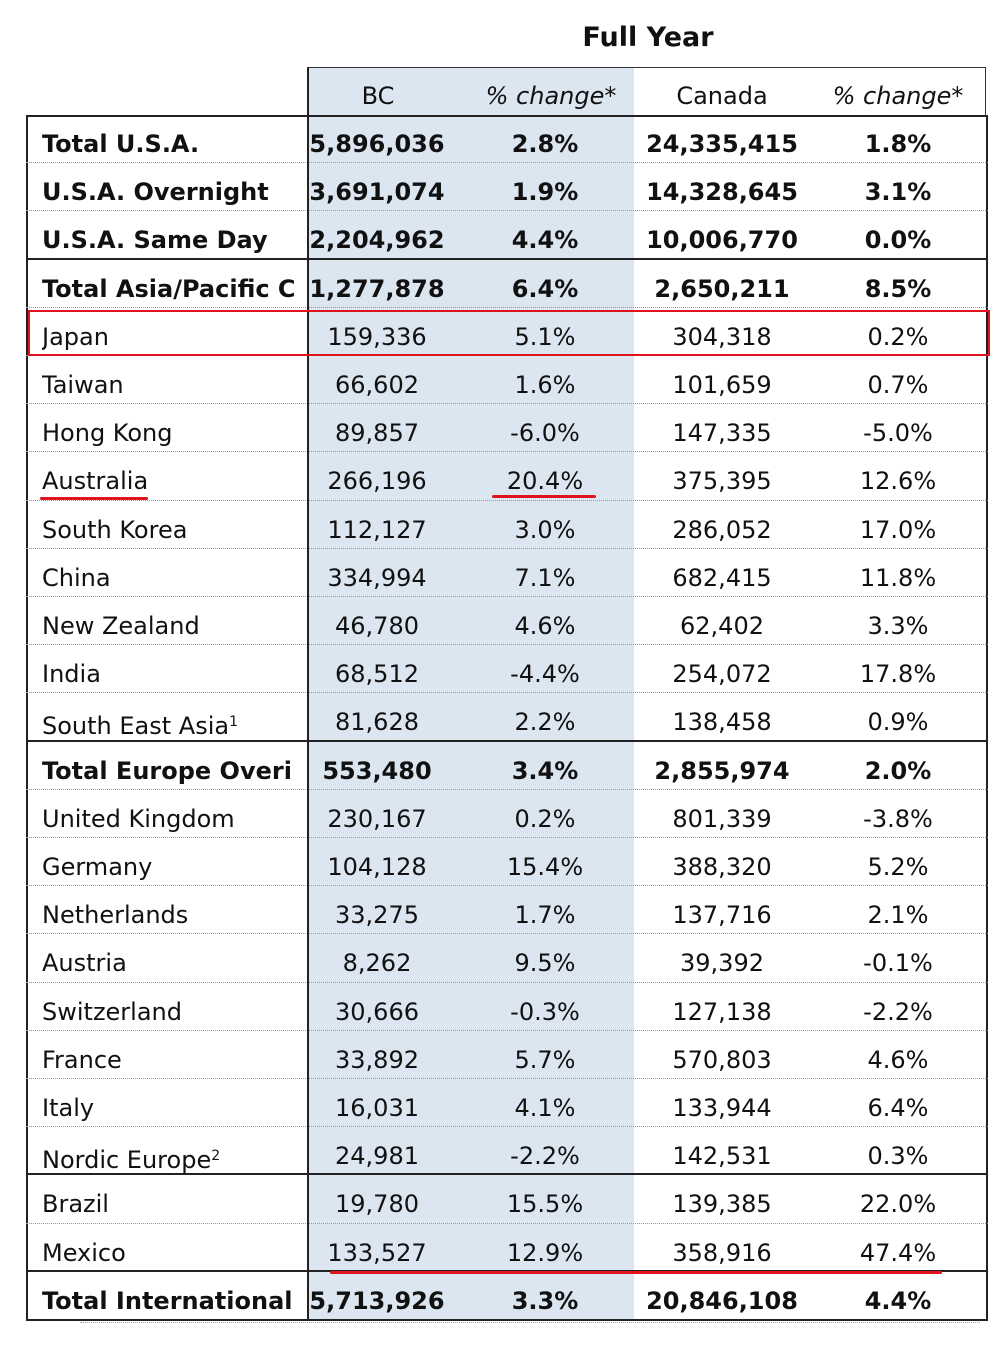  What do you see at coordinates (722, 385) in the screenshot?
I see `canada-value: 101,659` at bounding box center [722, 385].